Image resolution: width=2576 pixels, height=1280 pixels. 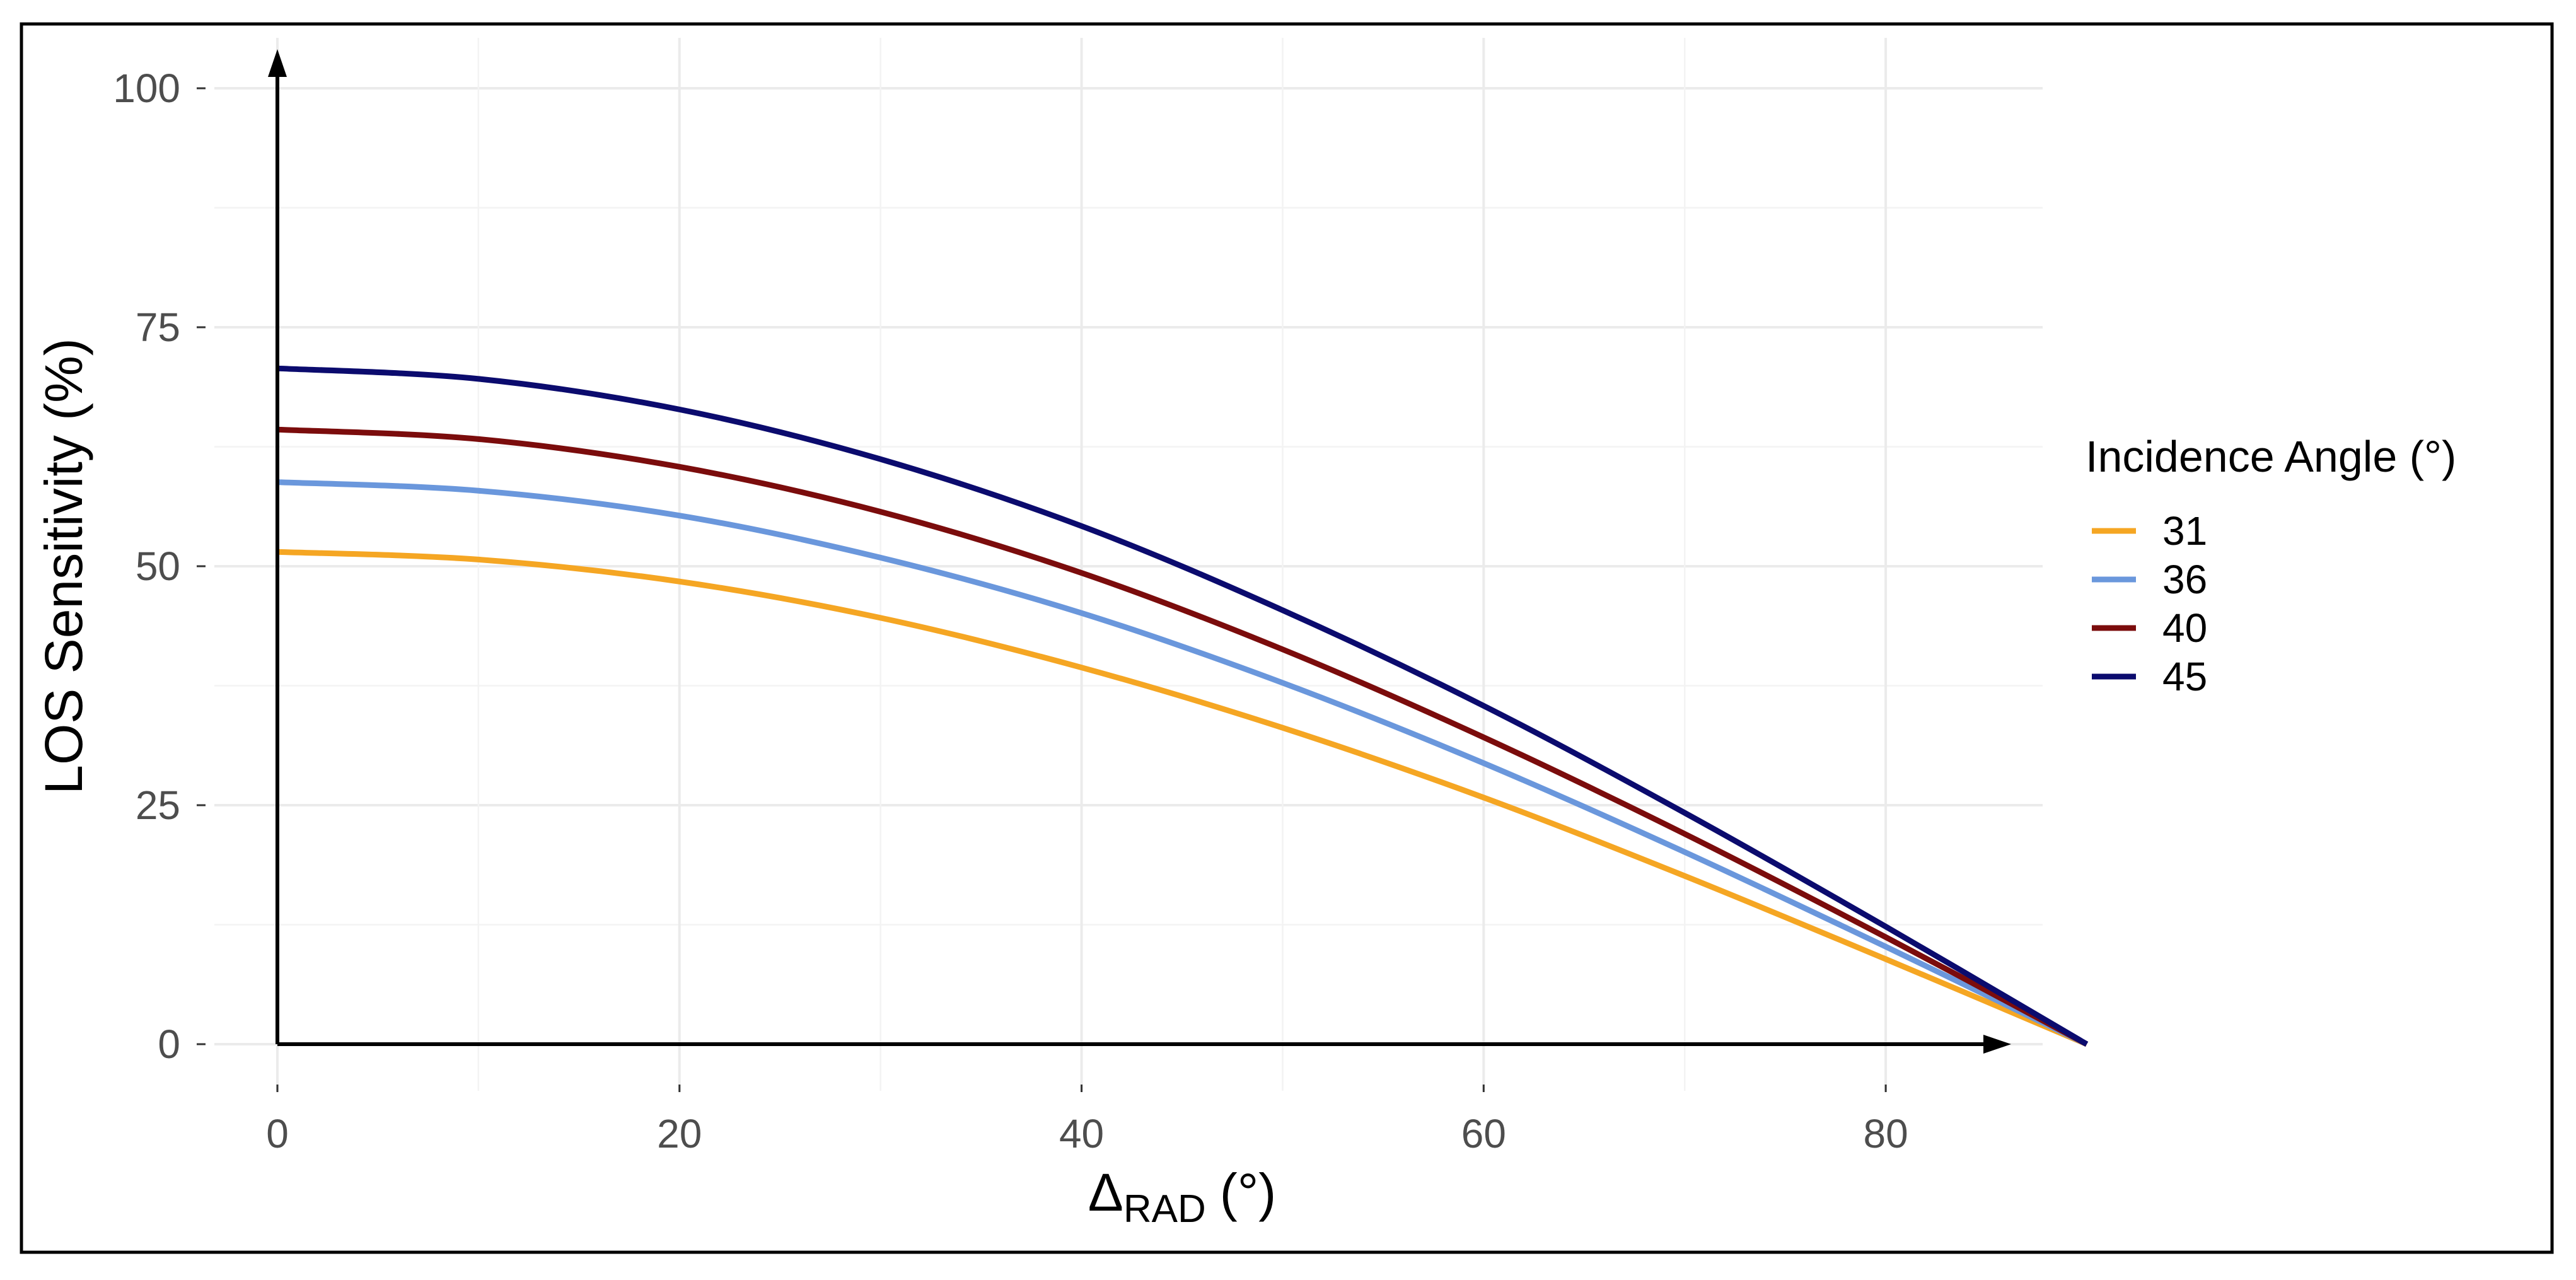 I want to click on x-axis-ticks: 0 20 40 60 80, so click(x=1087, y=1120).